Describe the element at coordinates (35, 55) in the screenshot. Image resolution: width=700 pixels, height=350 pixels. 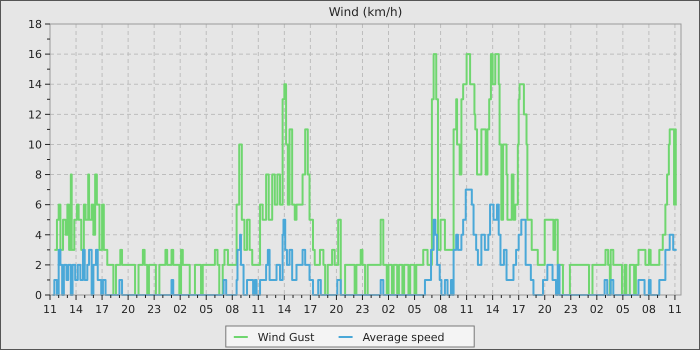
I see `y-tick-label: 16` at that location.